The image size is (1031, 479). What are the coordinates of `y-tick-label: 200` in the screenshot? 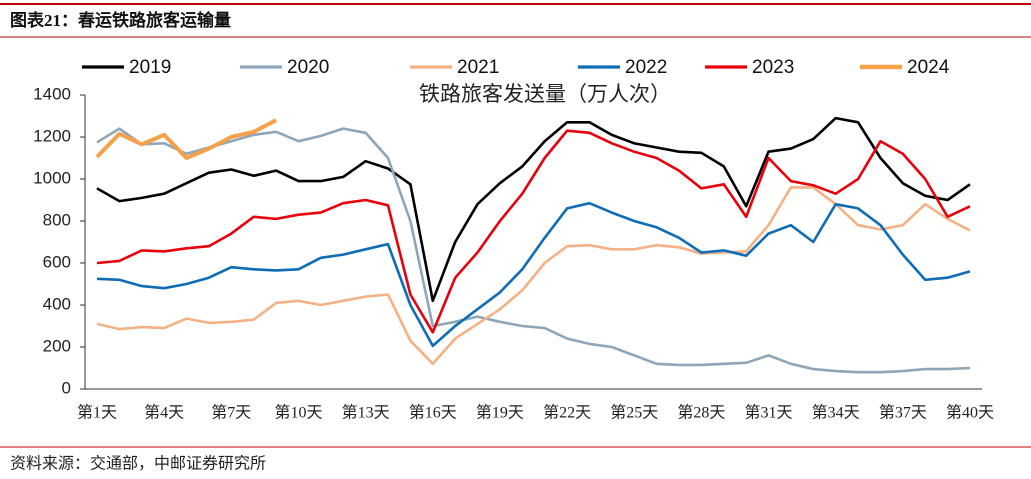 It's located at (57, 345).